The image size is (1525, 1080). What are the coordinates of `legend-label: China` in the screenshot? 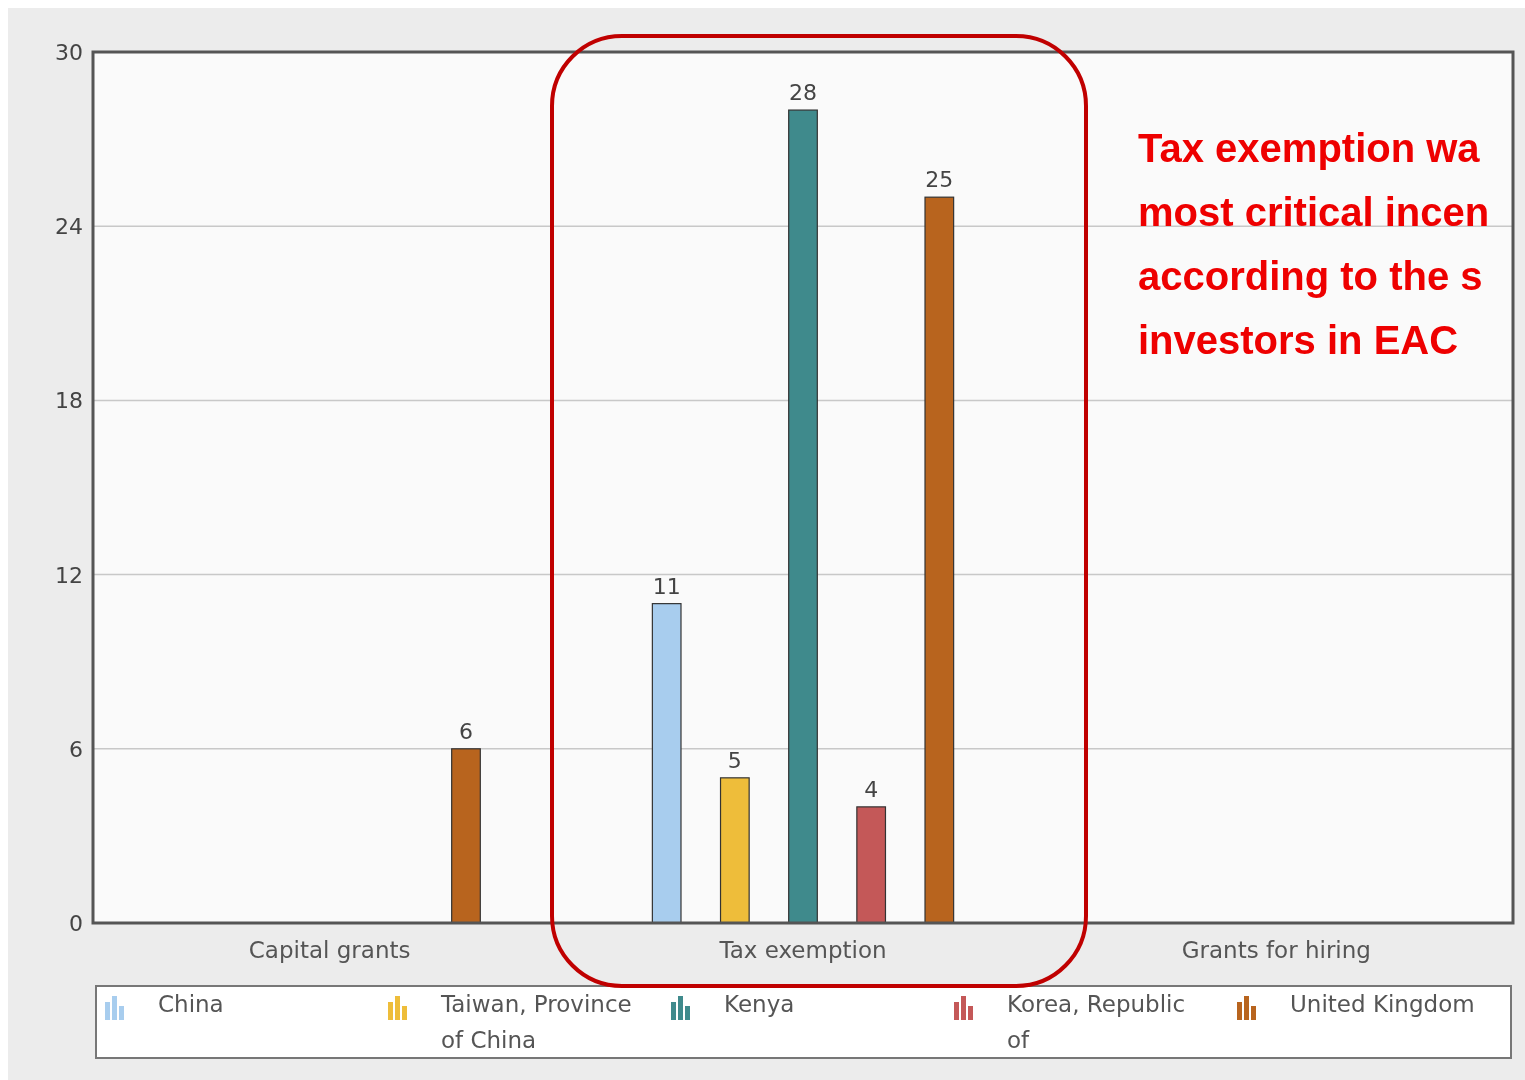 It's located at (191, 1004).